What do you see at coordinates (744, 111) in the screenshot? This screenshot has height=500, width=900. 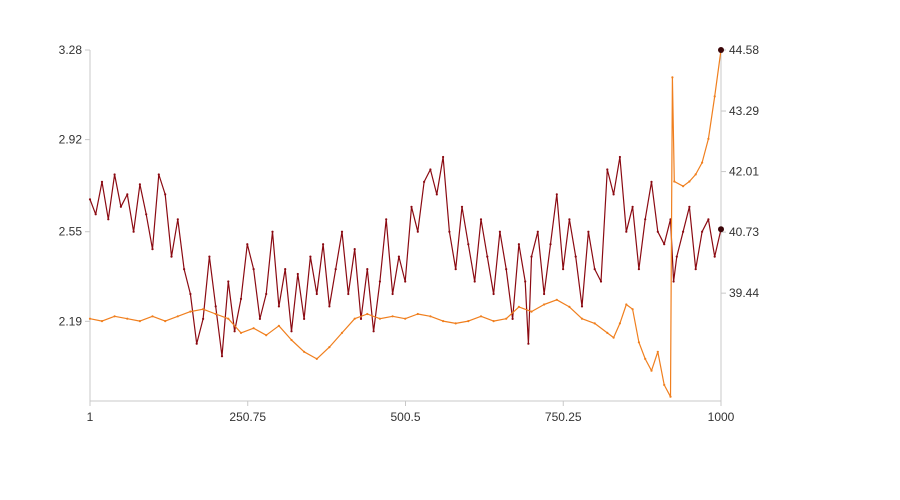 I see `y-right-tick-label: 43.29` at bounding box center [744, 111].